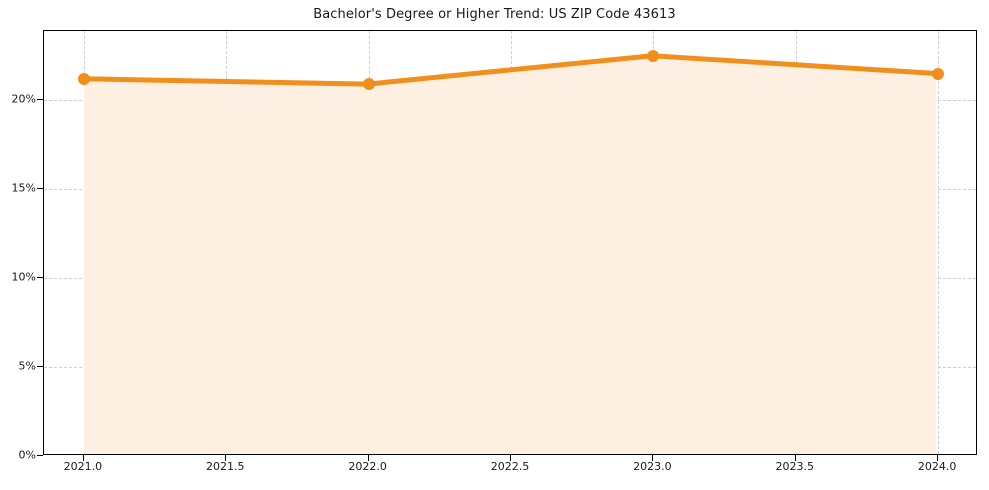 This screenshot has width=989, height=490. I want to click on trend-line-svg, so click(510, 70).